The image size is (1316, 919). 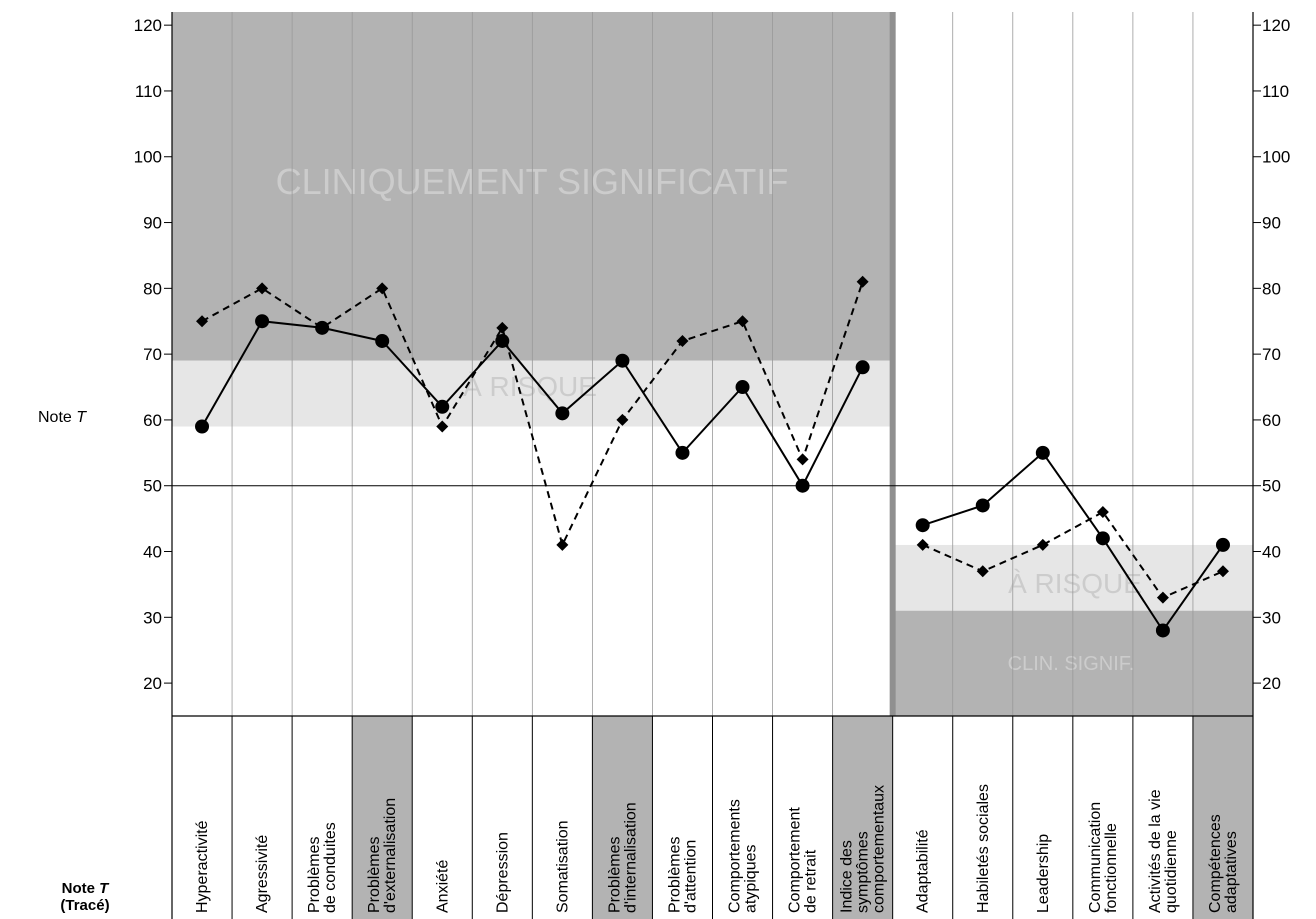 I want to click on category-label-line: Dépression, so click(x=502, y=872).